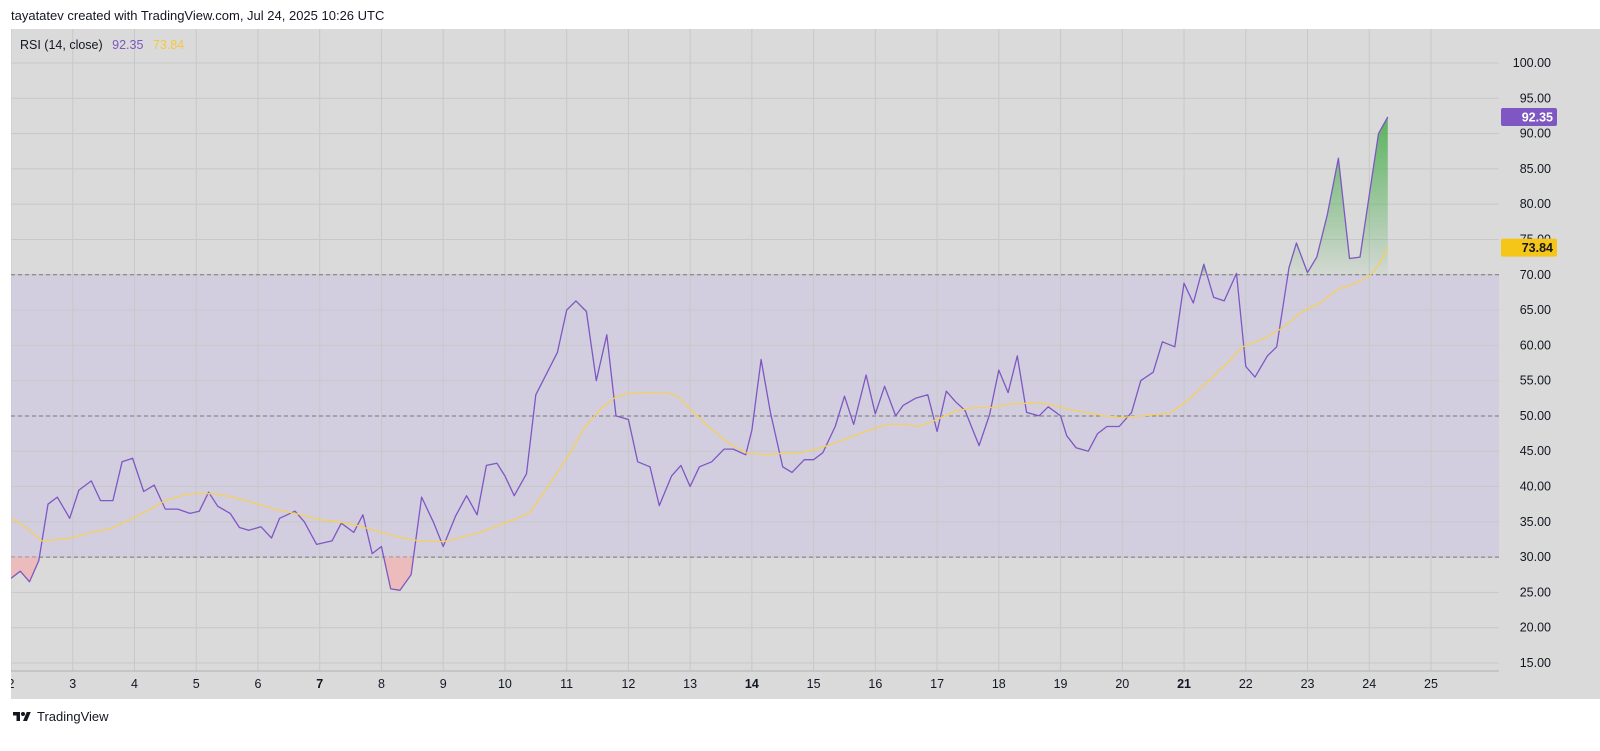  I want to click on y-tick-label: 90.00, so click(1535, 134).